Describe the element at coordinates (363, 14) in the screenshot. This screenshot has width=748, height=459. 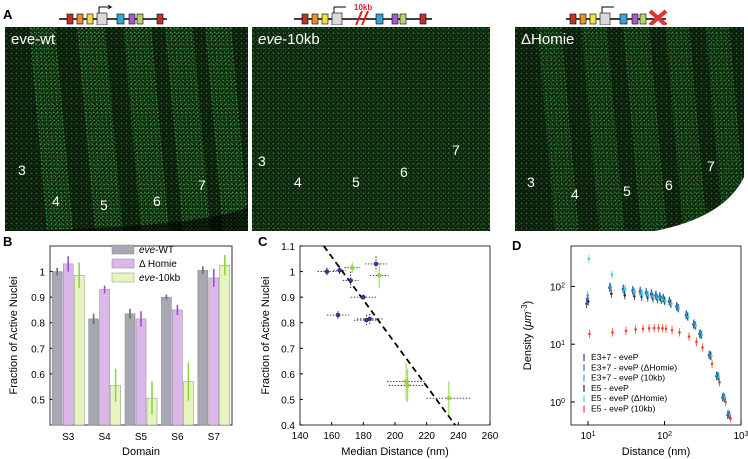
I see `construct-diagram-10kb: 10kb` at that location.